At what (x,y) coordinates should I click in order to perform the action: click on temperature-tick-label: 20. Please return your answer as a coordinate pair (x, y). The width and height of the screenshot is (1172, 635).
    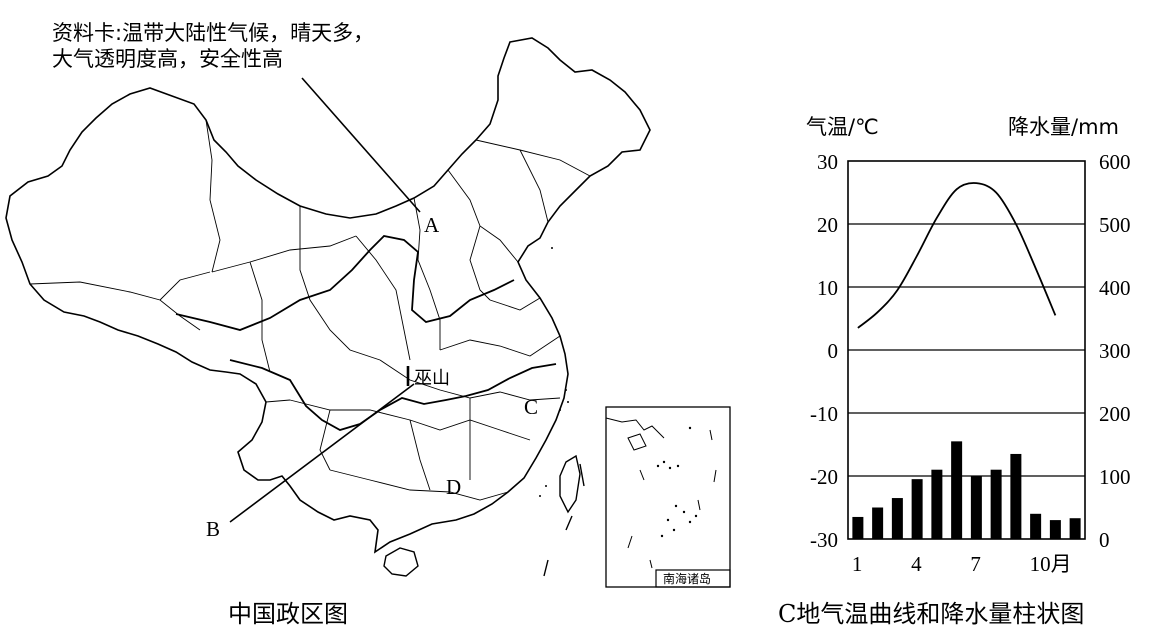
    Looking at the image, I should click on (827, 225).